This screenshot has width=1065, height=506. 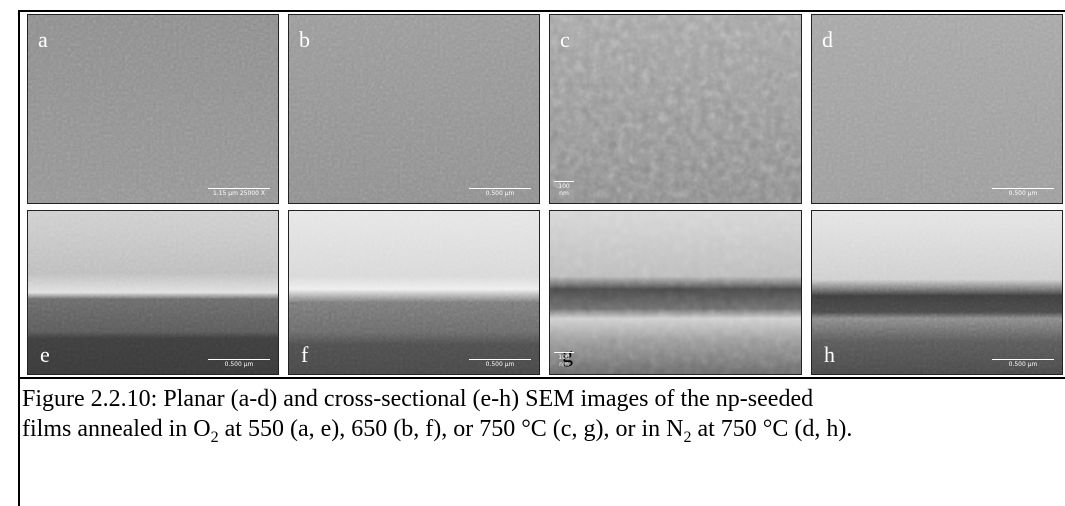 What do you see at coordinates (827, 39) in the screenshot?
I see `panel-label: d` at bounding box center [827, 39].